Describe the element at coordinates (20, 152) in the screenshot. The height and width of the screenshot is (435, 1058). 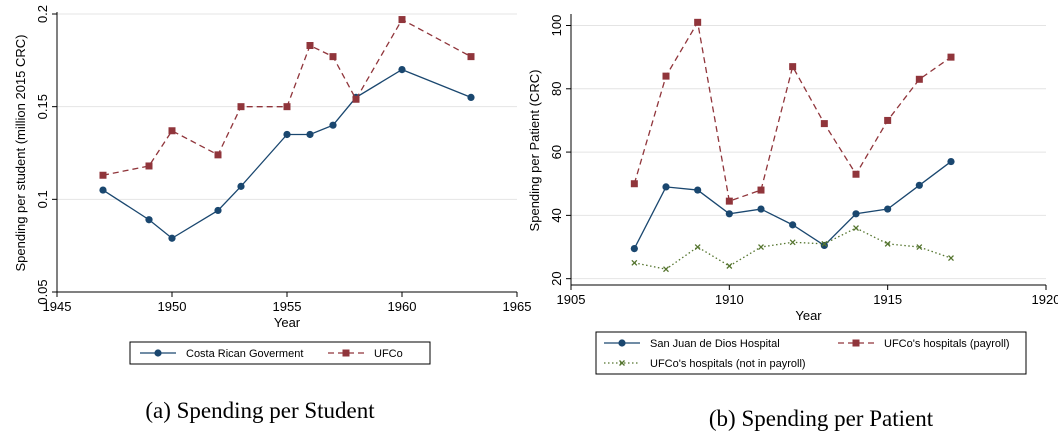
I see `y-axis-title: Spending per student (million 2015 CRC)` at that location.